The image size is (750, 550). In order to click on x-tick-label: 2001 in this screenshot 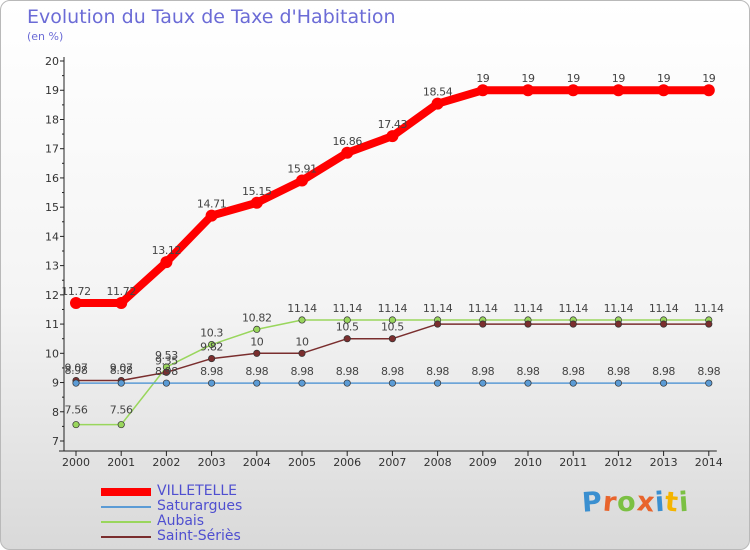, I will do `click(121, 462)`.